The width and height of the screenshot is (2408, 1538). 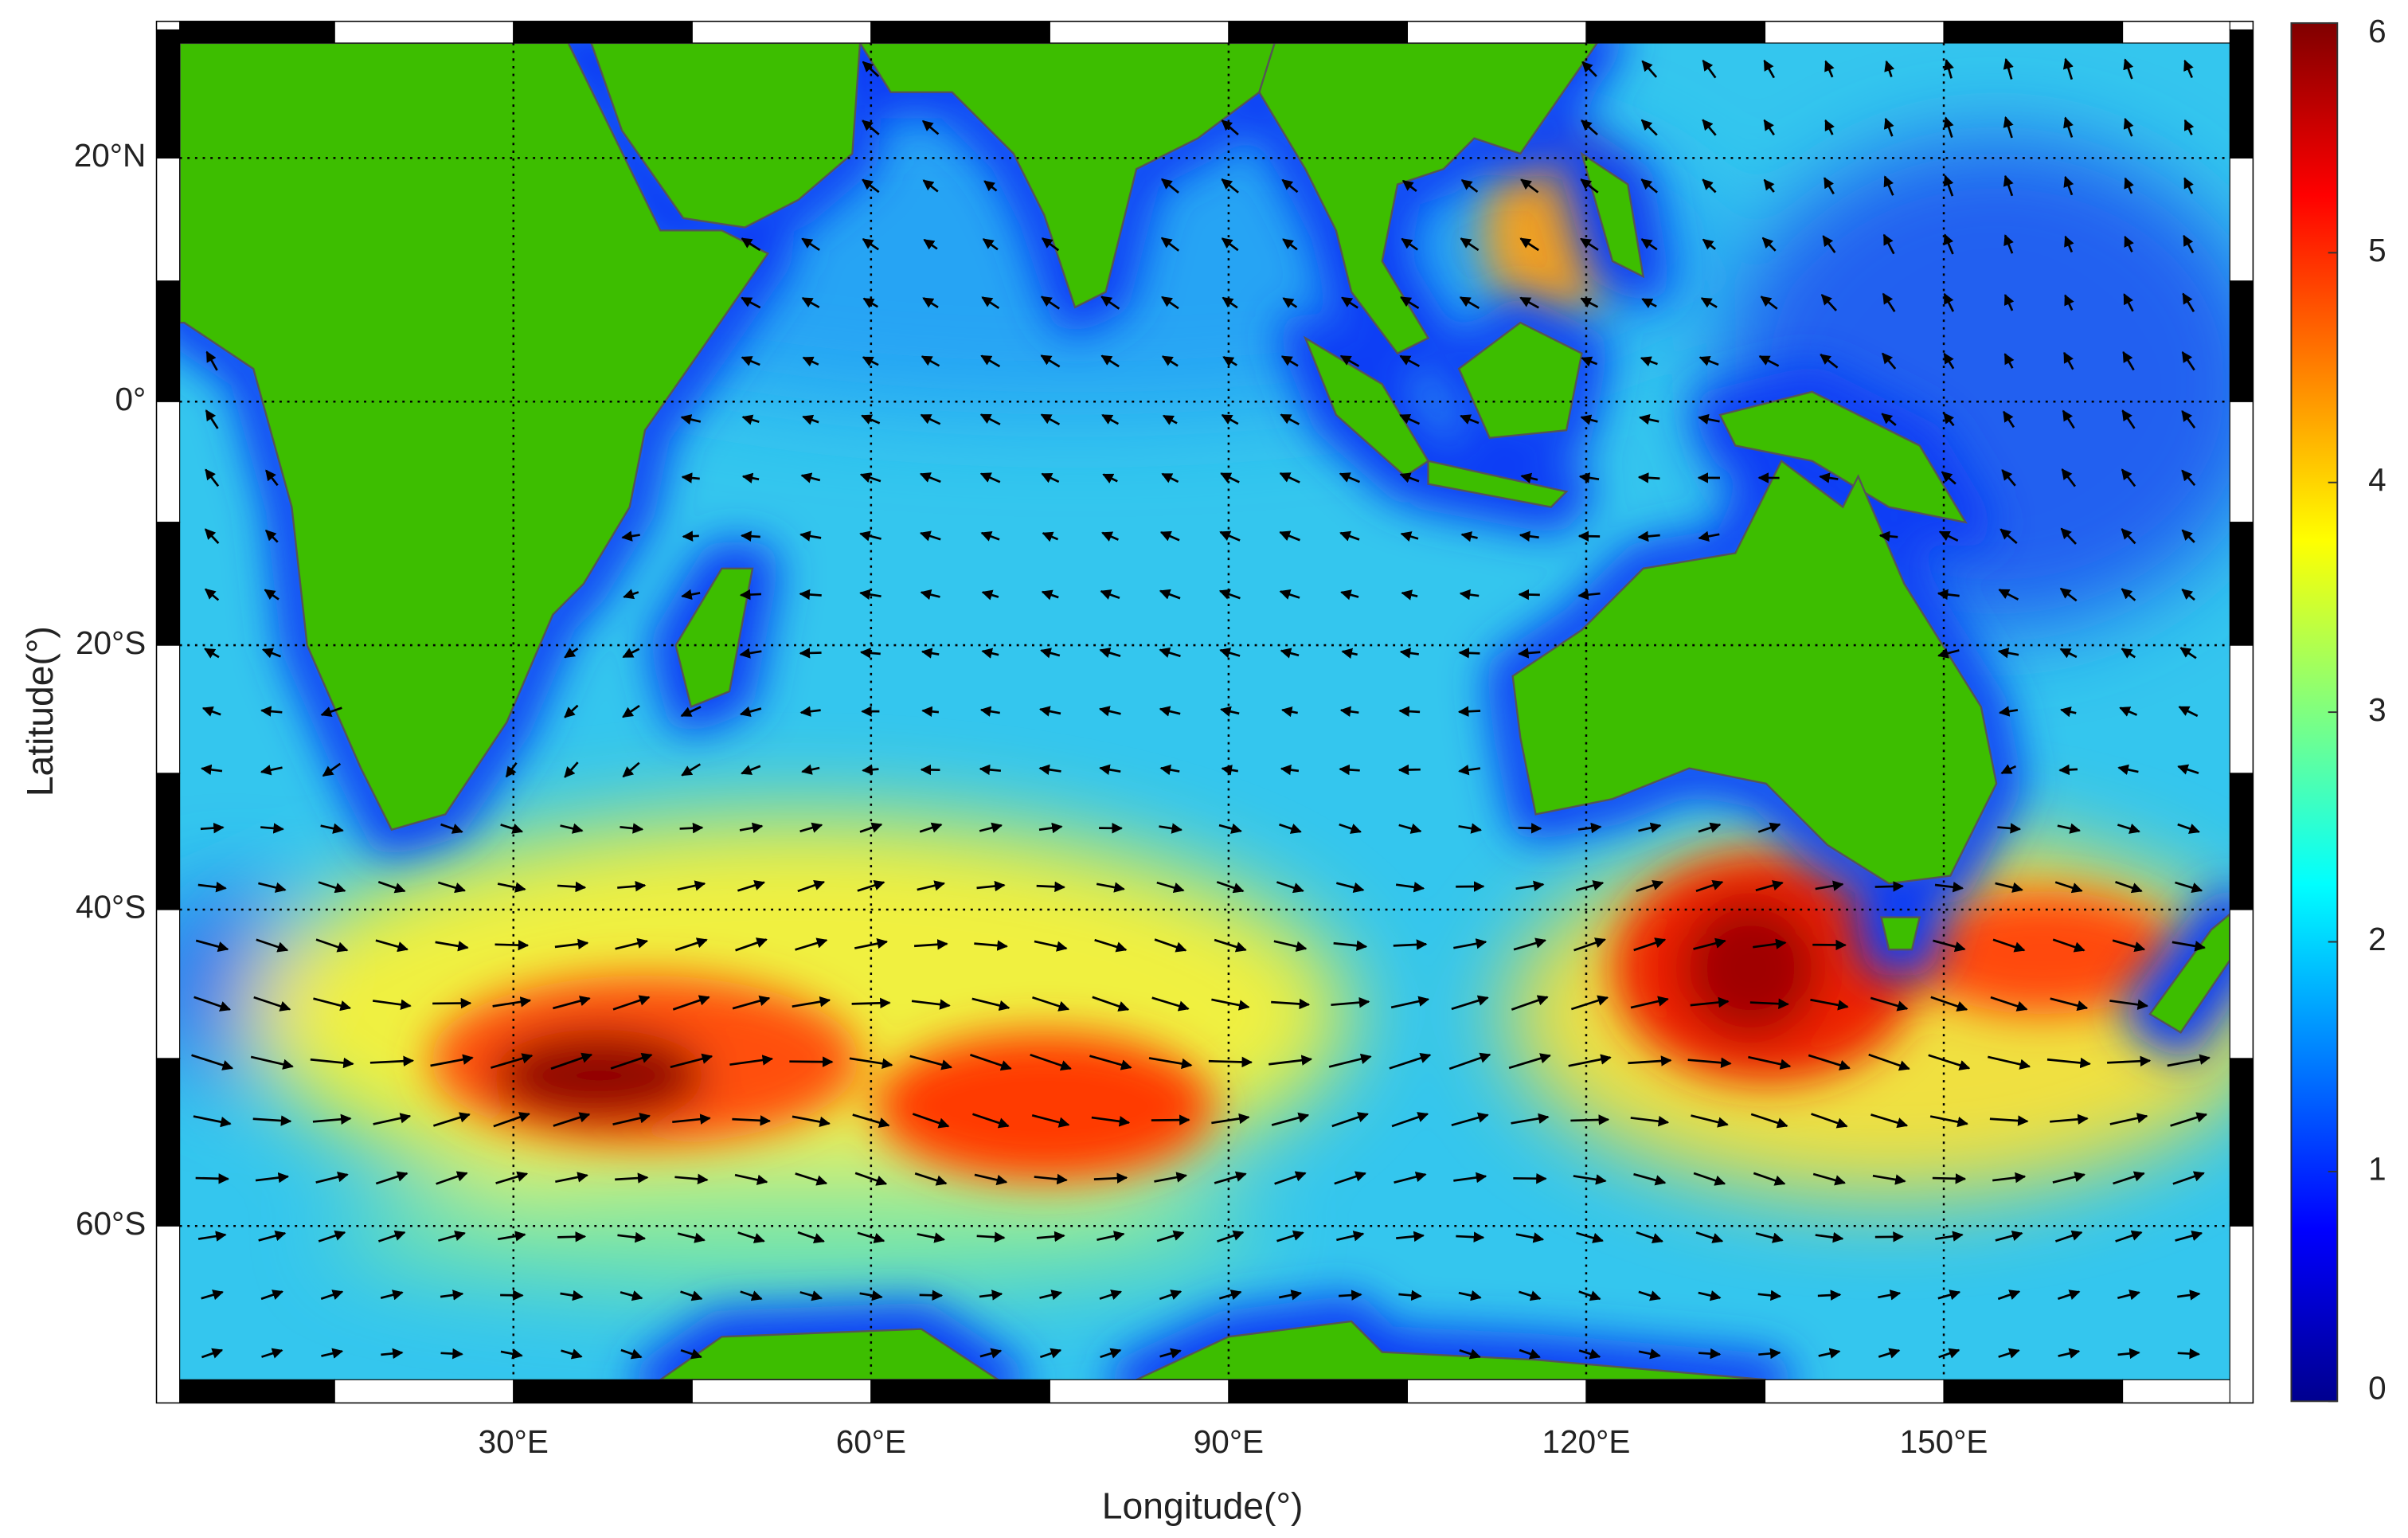 What do you see at coordinates (40, 711) in the screenshot?
I see `y-axis-label: Latitude(°)` at bounding box center [40, 711].